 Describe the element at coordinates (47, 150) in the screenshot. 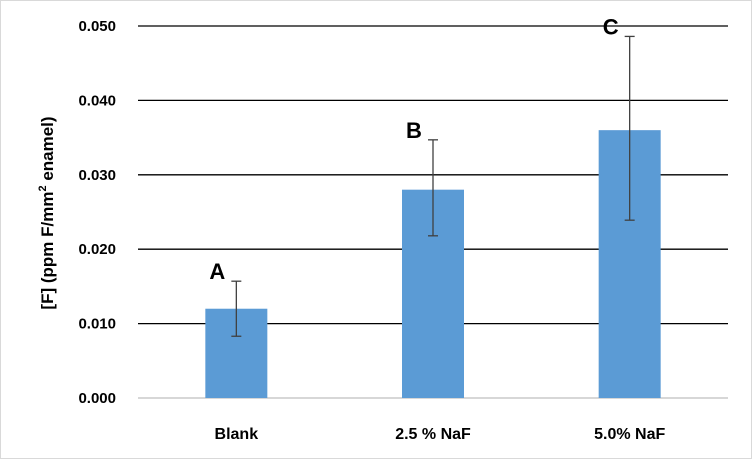

I see `y-axis-label-suffix: enamel)` at that location.